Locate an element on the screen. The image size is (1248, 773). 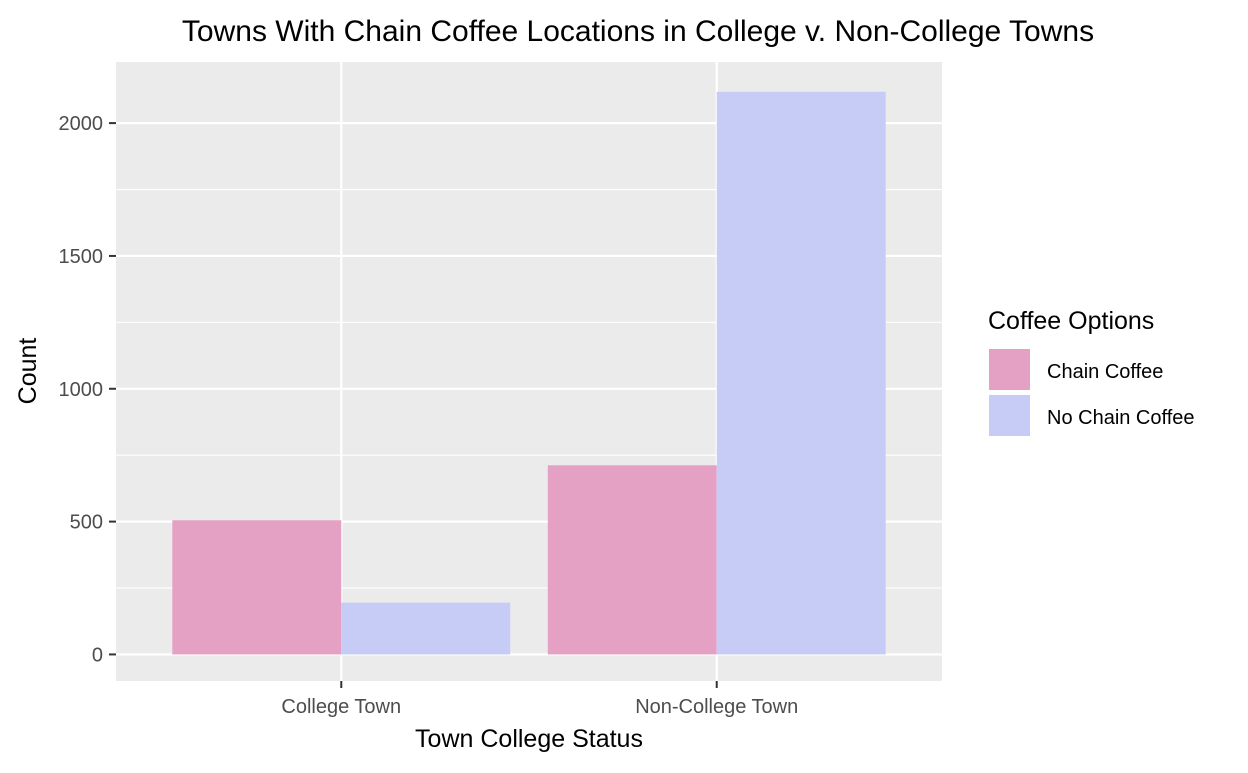
y-tick-label: 2000 is located at coordinates (81, 124).